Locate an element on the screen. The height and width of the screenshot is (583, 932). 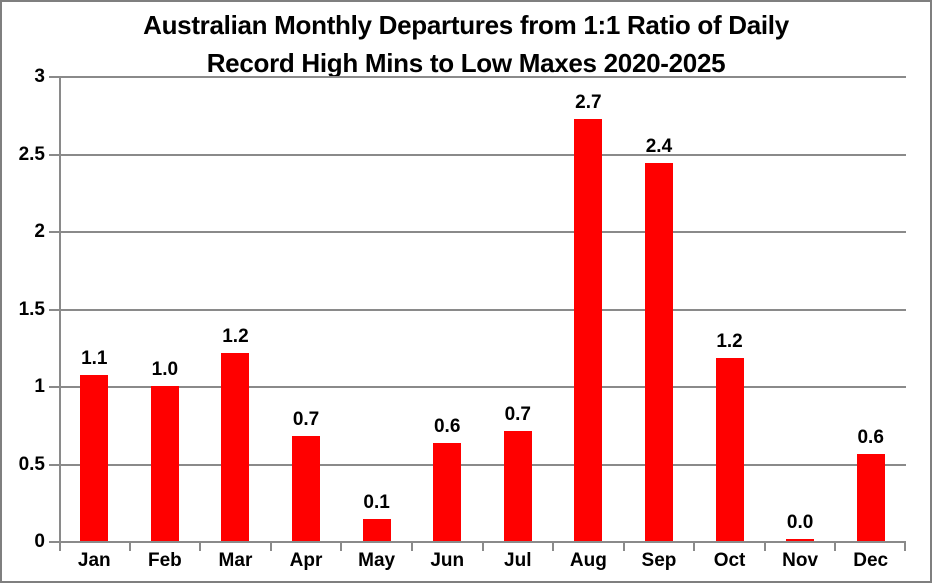
bar-oct is located at coordinates (729, 449).